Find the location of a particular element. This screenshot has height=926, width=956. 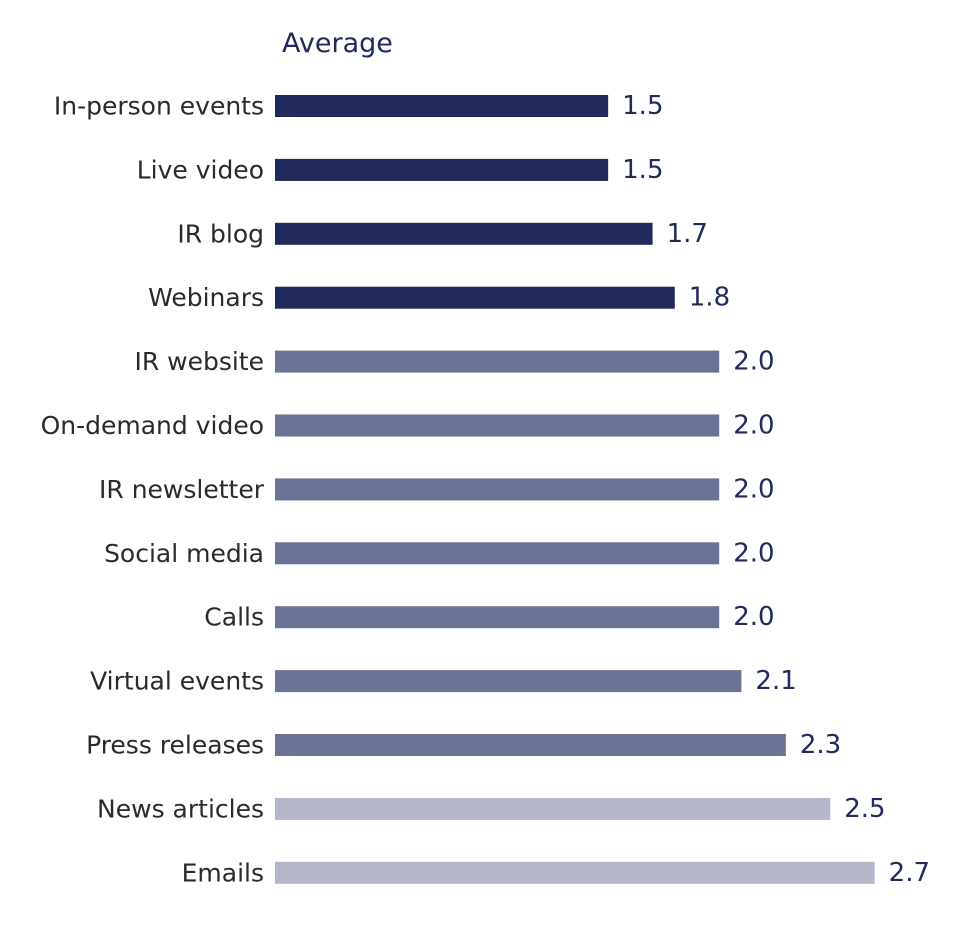

chart-title: Average is located at coordinates (337, 43).